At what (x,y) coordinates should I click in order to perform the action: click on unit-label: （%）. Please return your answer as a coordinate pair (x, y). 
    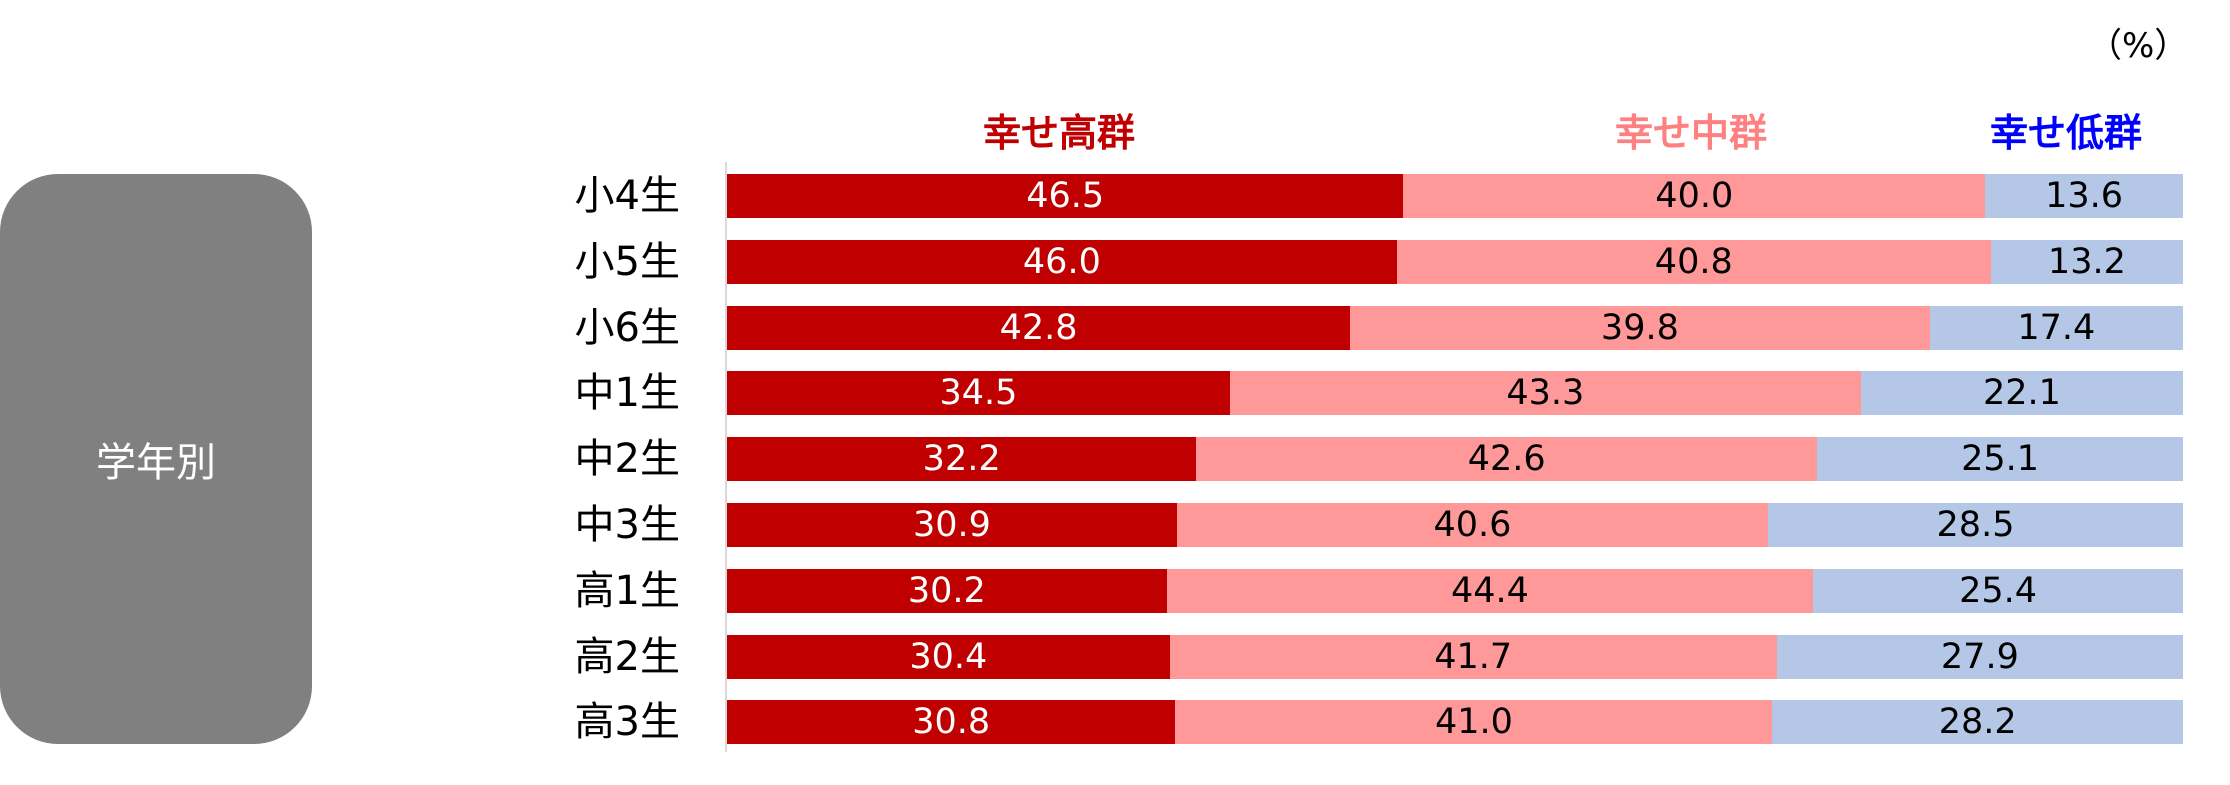
    Looking at the image, I should click on (2138, 46).